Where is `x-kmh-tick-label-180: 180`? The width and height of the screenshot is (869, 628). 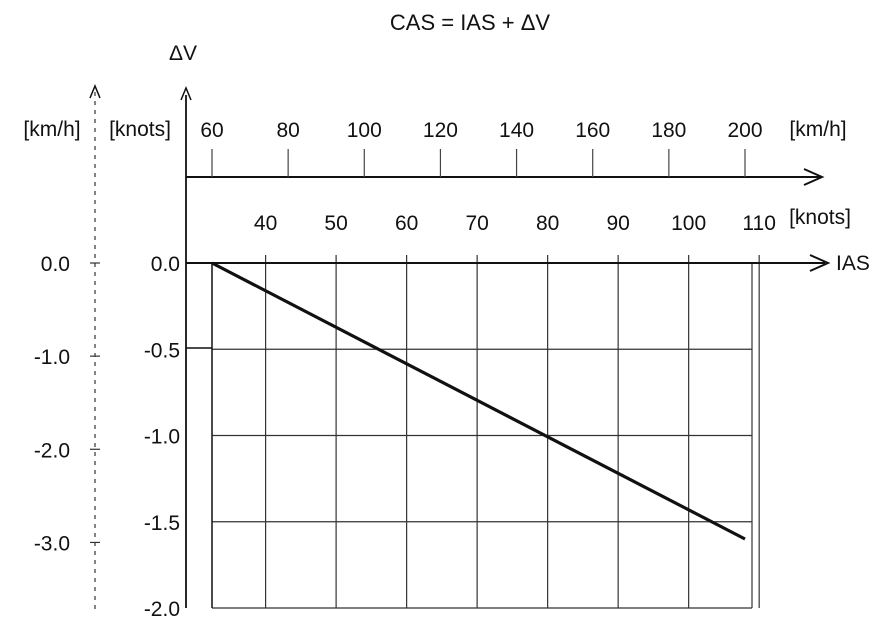
x-kmh-tick-label-180: 180 is located at coordinates (668, 130).